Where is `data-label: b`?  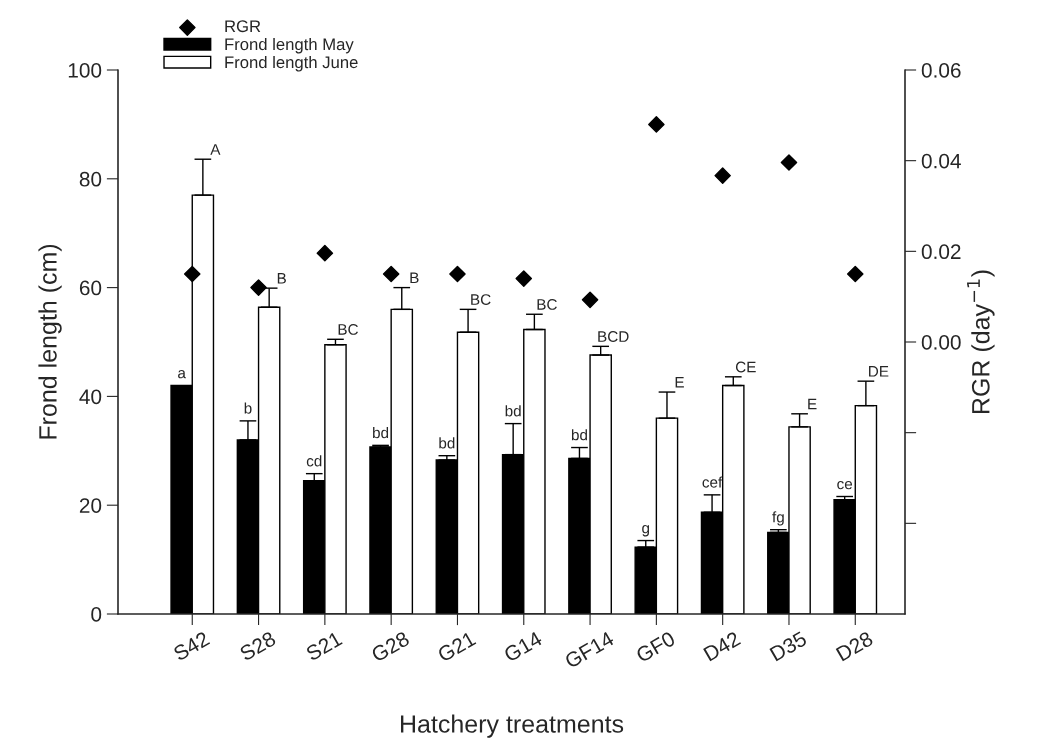 data-label: b is located at coordinates (248, 408).